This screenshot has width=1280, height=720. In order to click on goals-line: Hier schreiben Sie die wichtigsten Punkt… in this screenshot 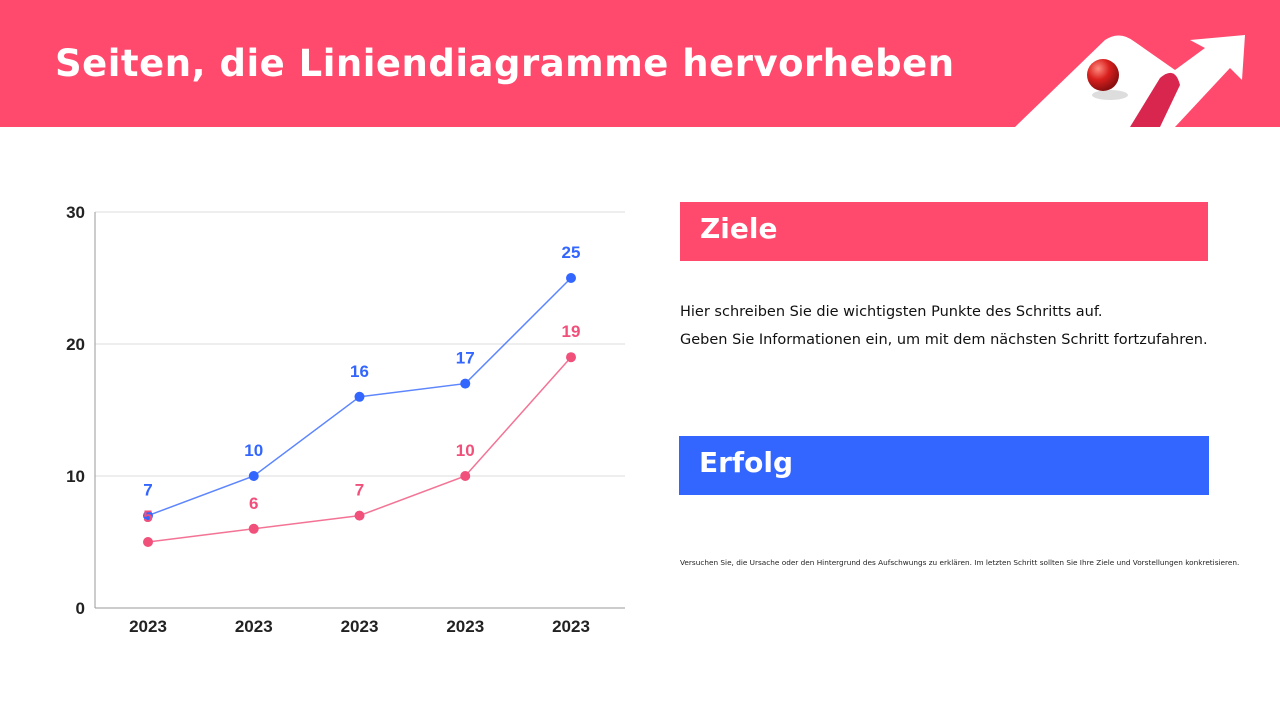, I will do `click(891, 312)`.